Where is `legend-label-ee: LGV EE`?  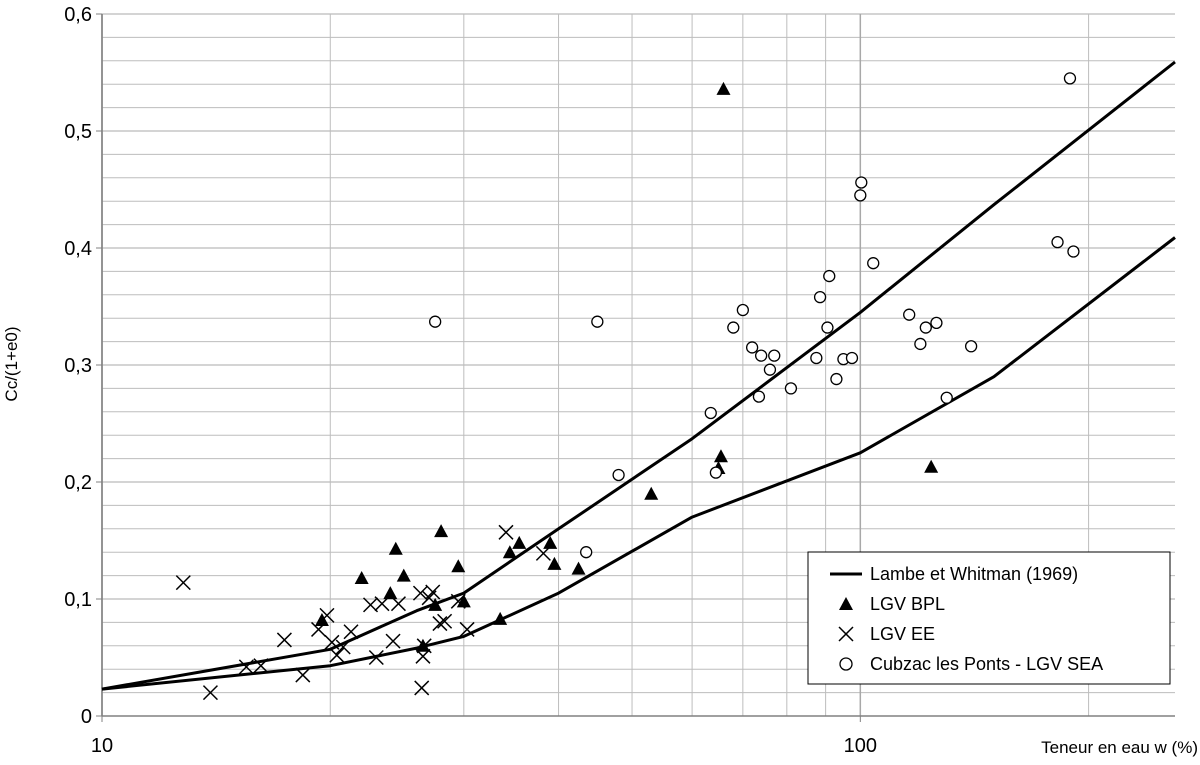
legend-label-ee: LGV EE is located at coordinates (902, 634).